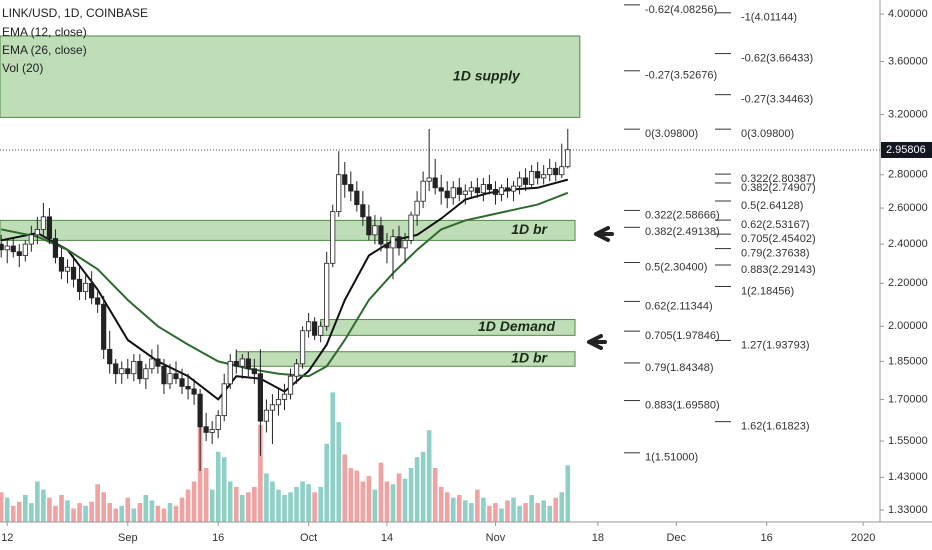  I want to click on fib-label: 0.5(2.30400), so click(676, 267).